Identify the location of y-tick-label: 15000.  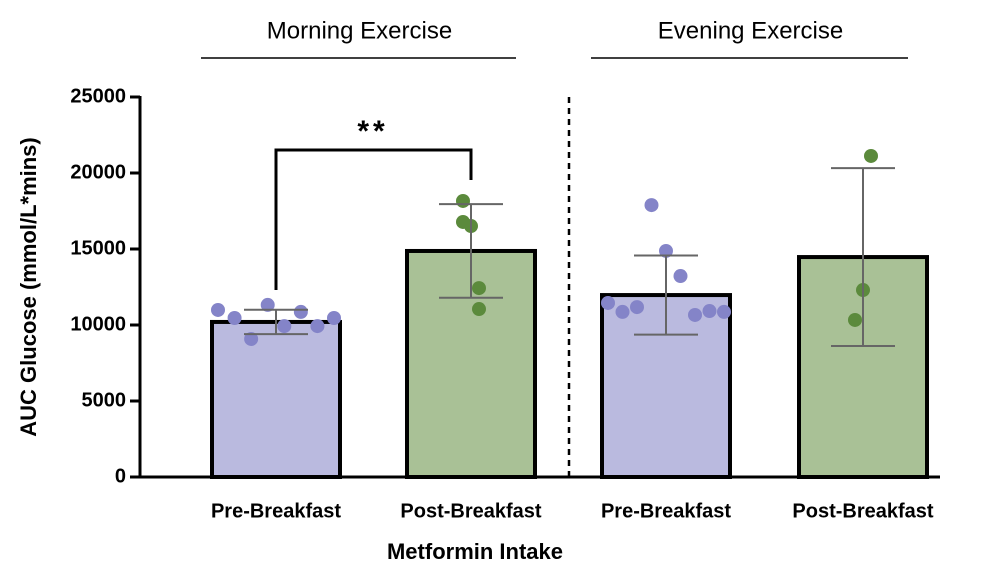
(98, 248).